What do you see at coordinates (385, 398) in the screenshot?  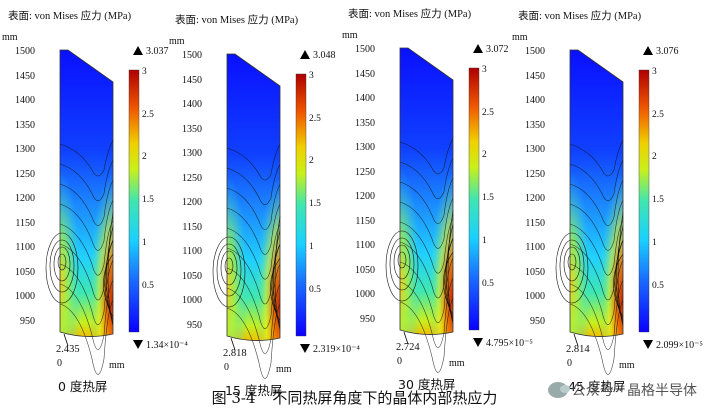 I see `figure-title: 不同热屏角度下的晶体内部热应力` at bounding box center [385, 398].